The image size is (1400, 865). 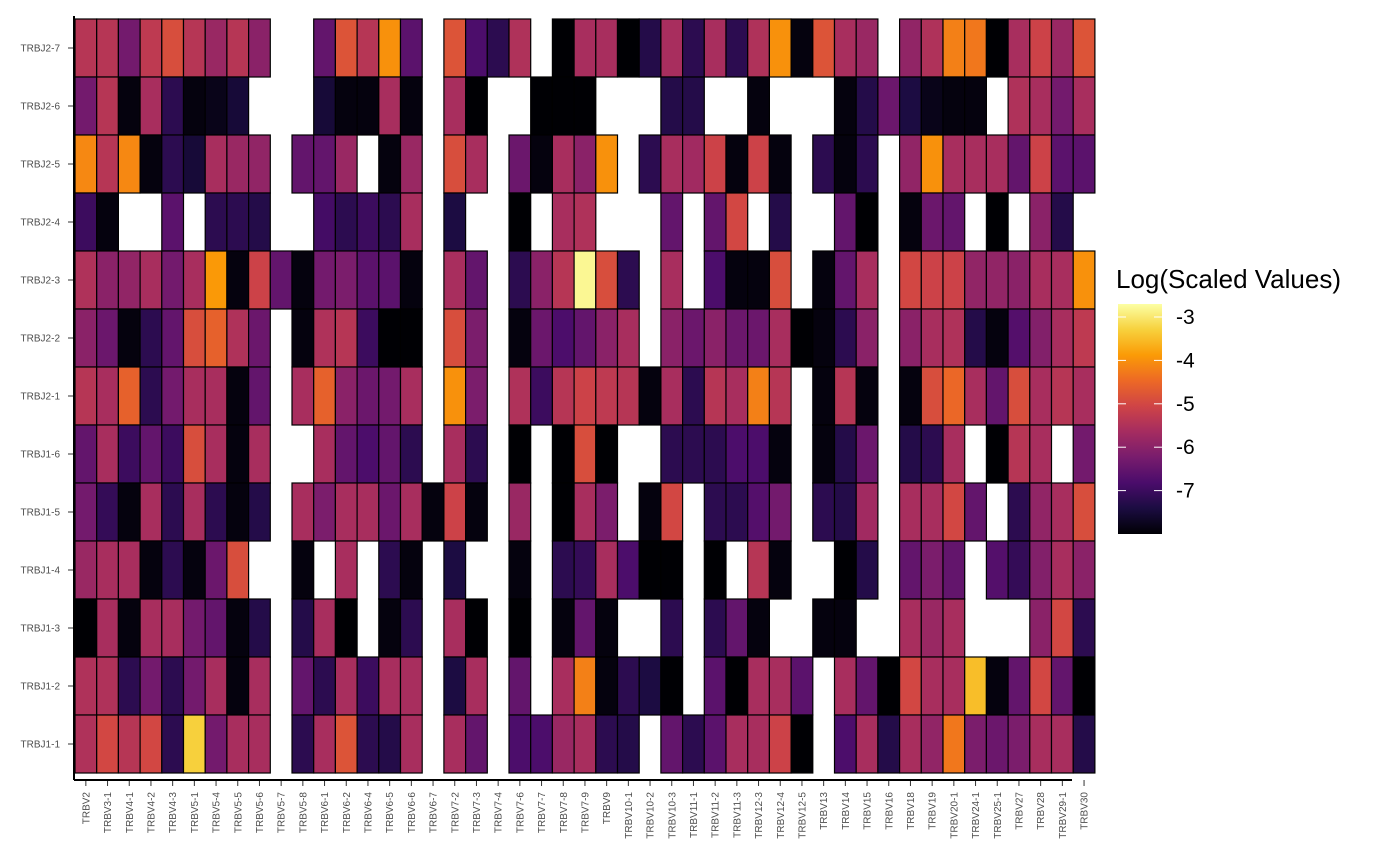 What do you see at coordinates (41, 49) in the screenshot?
I see `y-tick-label: TRBJ2-7` at bounding box center [41, 49].